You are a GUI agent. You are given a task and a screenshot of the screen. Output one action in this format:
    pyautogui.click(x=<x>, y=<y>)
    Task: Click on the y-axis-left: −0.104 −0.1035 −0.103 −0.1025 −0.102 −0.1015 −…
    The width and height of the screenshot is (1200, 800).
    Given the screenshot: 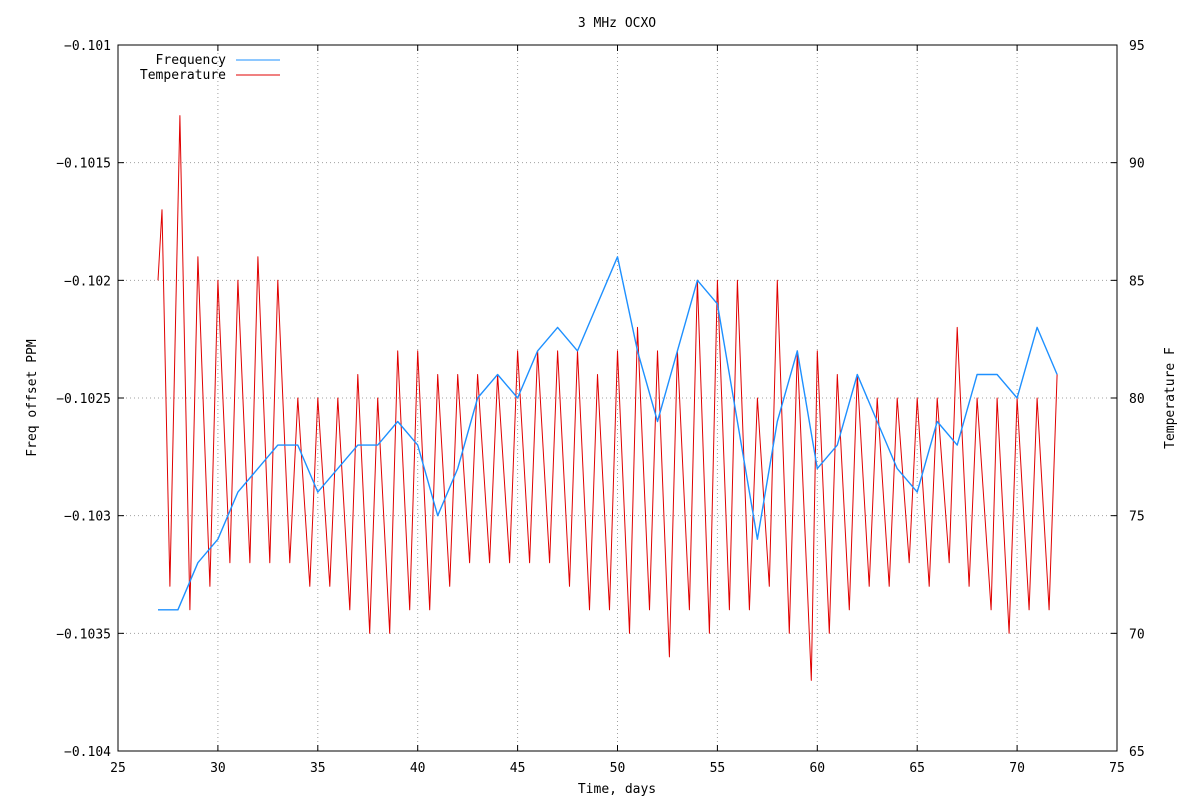 What is the action you would take?
    pyautogui.click(x=90, y=399)
    